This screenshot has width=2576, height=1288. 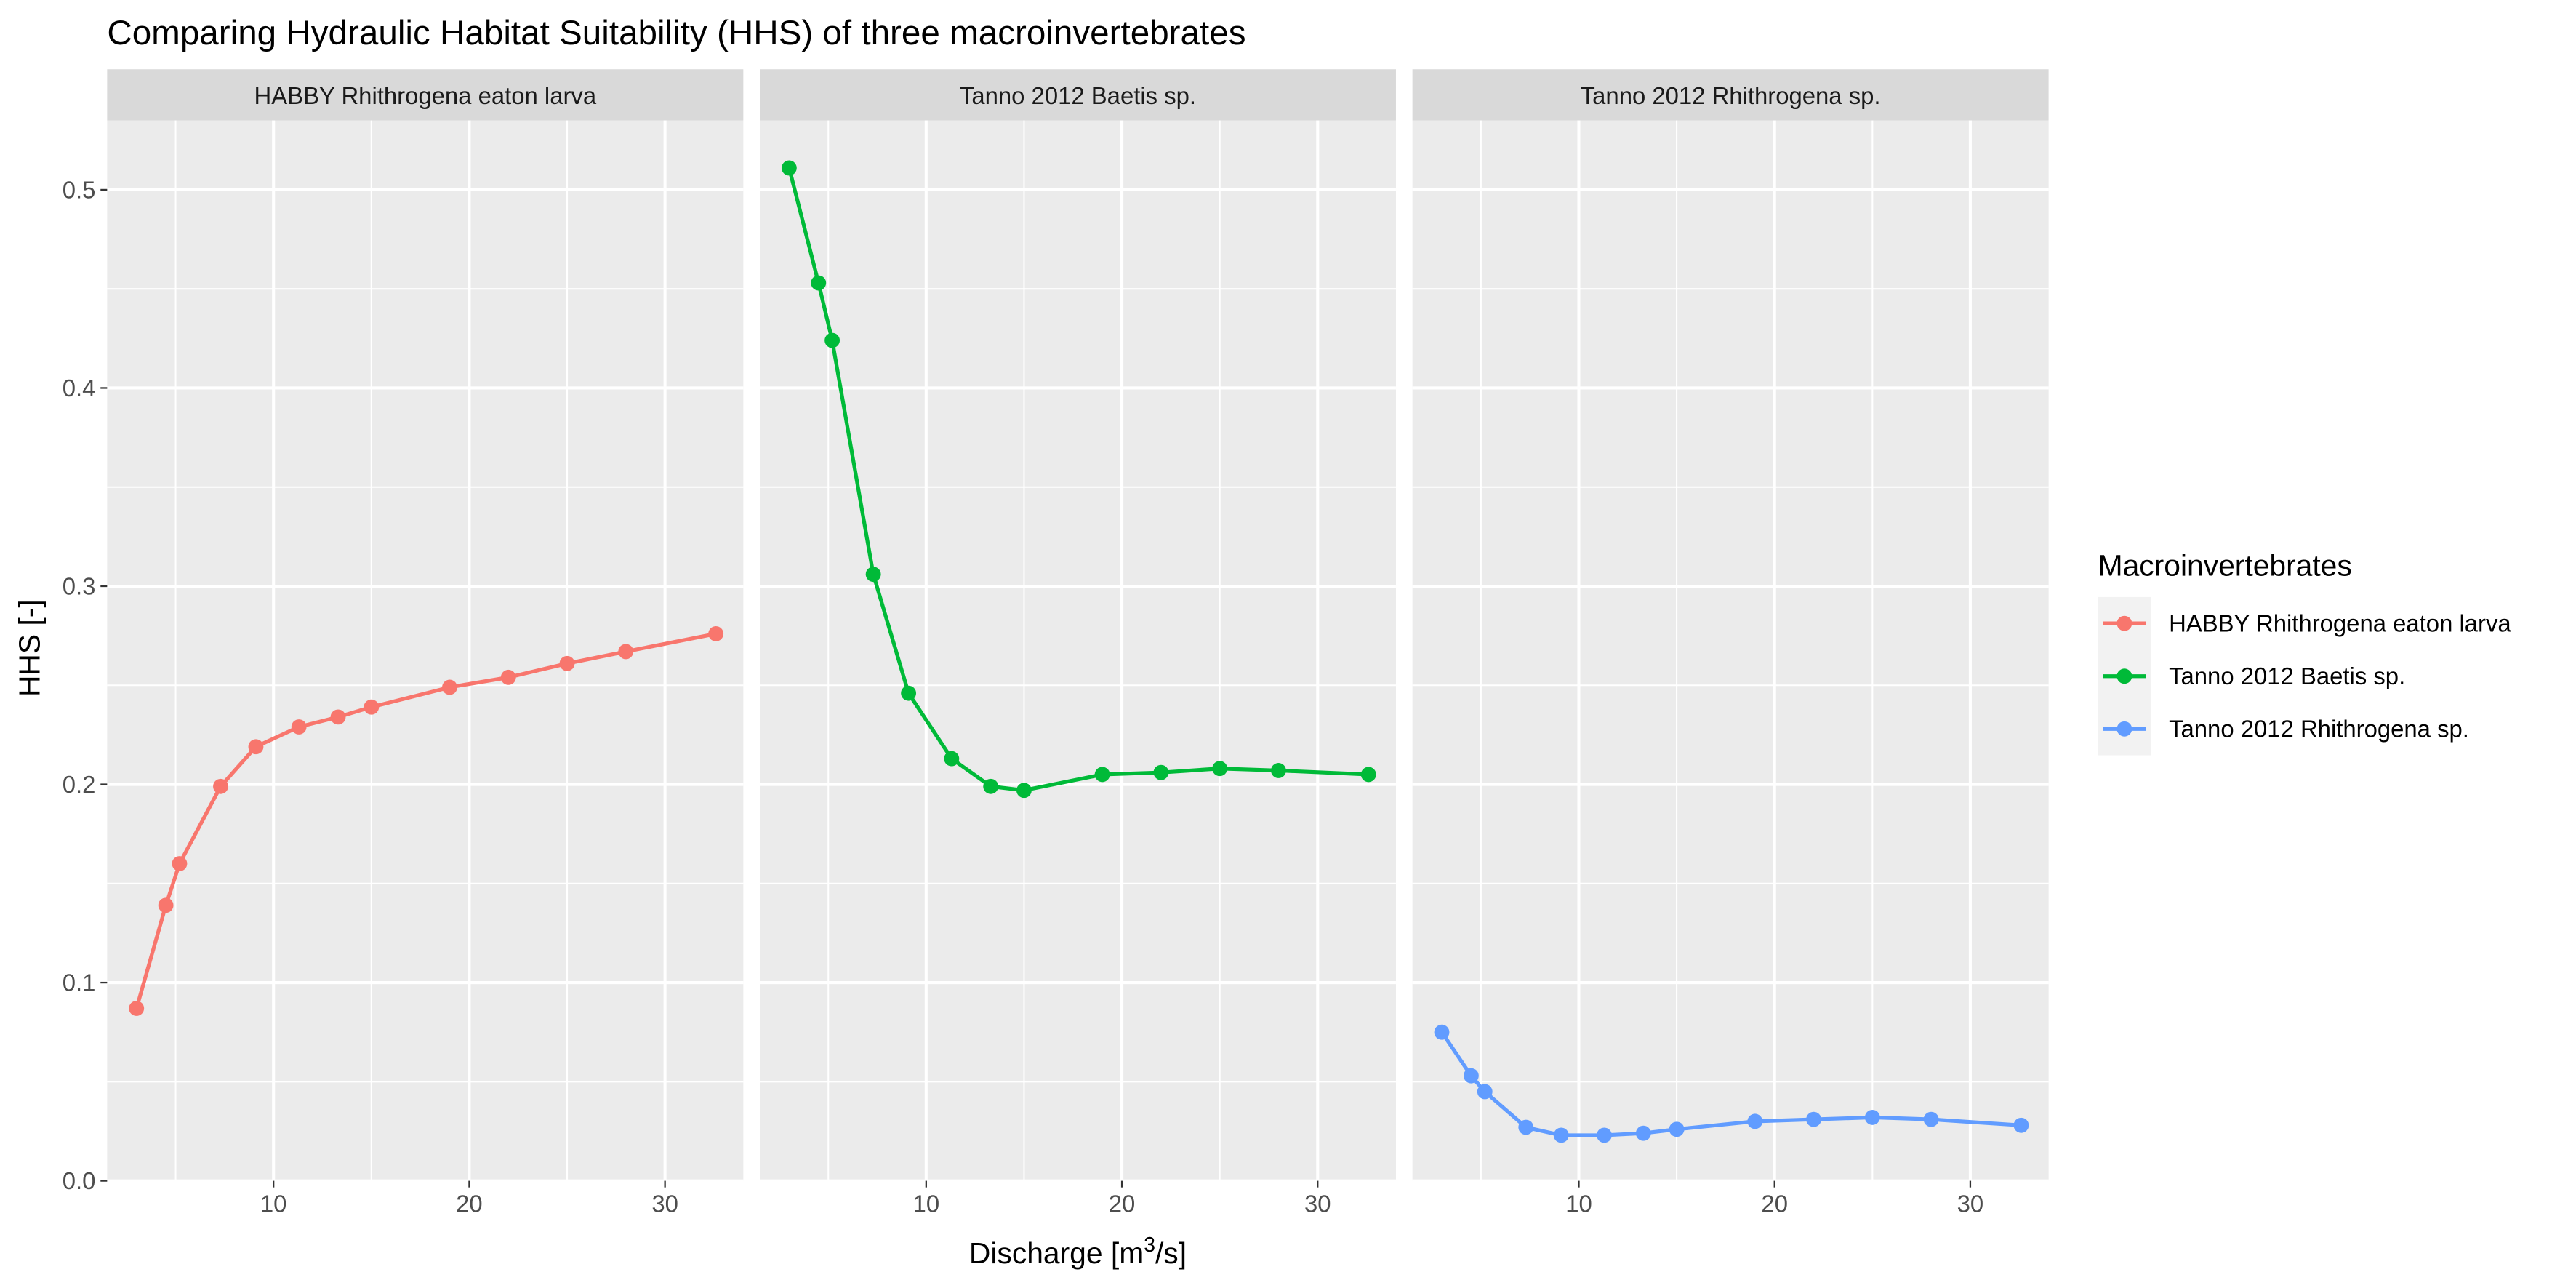 I want to click on y-tick-label: 0.1, so click(x=79, y=982).